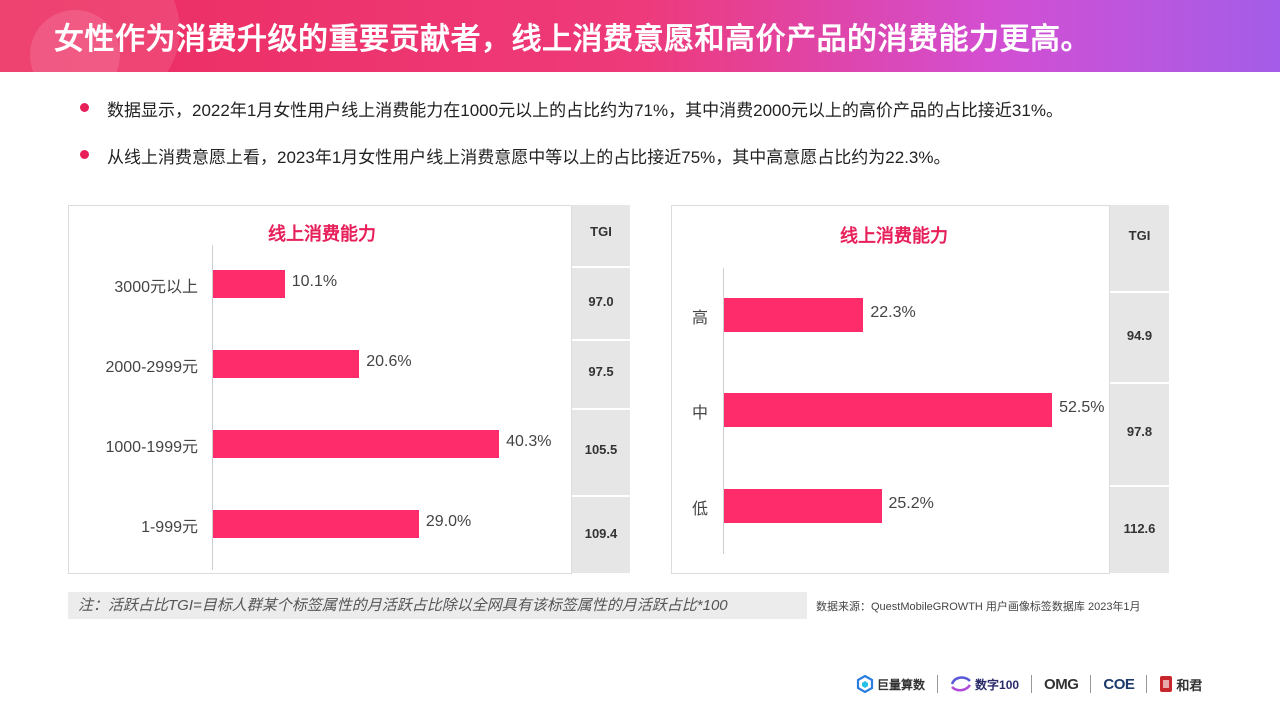 This screenshot has width=1280, height=720. Describe the element at coordinates (901, 684) in the screenshot. I see `logo-text: 巨量算数` at that location.